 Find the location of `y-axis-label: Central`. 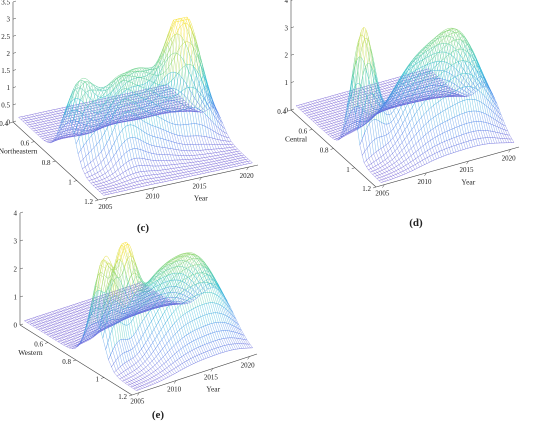

y-axis-label: Central is located at coordinates (296, 138).